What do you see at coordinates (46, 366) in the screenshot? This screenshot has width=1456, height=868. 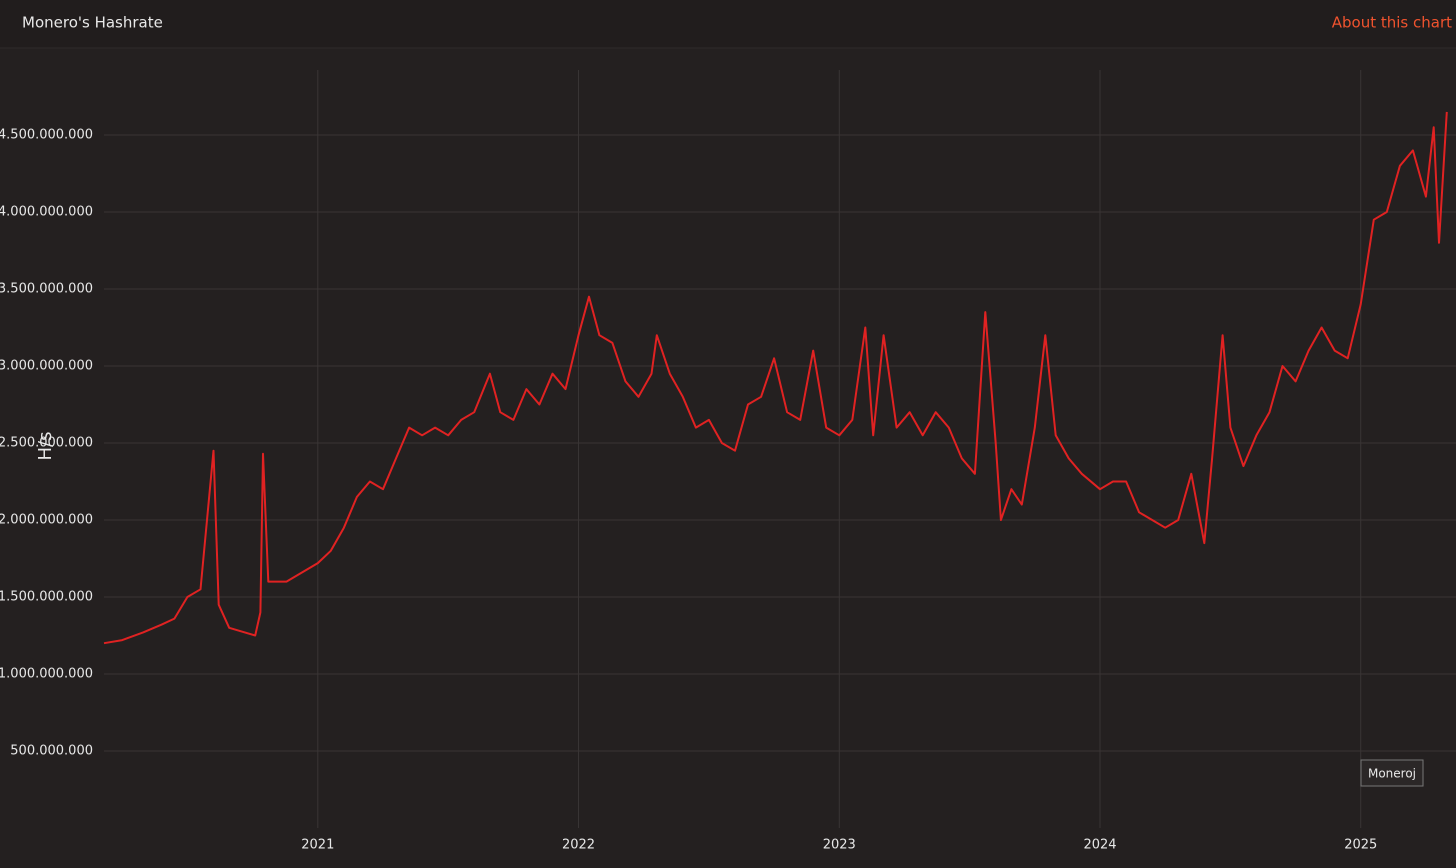 I see `y-tick-label: 3.000.000.000` at bounding box center [46, 366].